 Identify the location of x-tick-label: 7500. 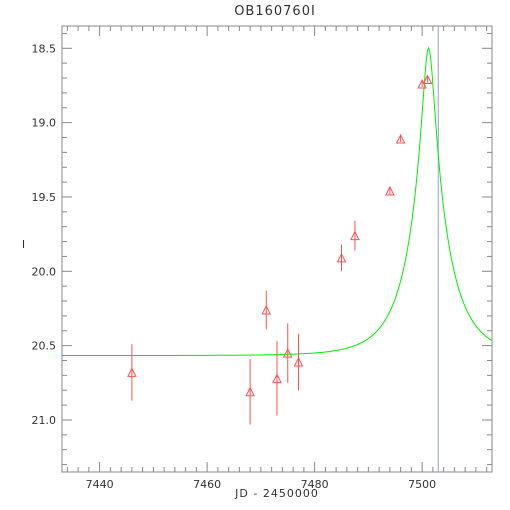
(422, 484).